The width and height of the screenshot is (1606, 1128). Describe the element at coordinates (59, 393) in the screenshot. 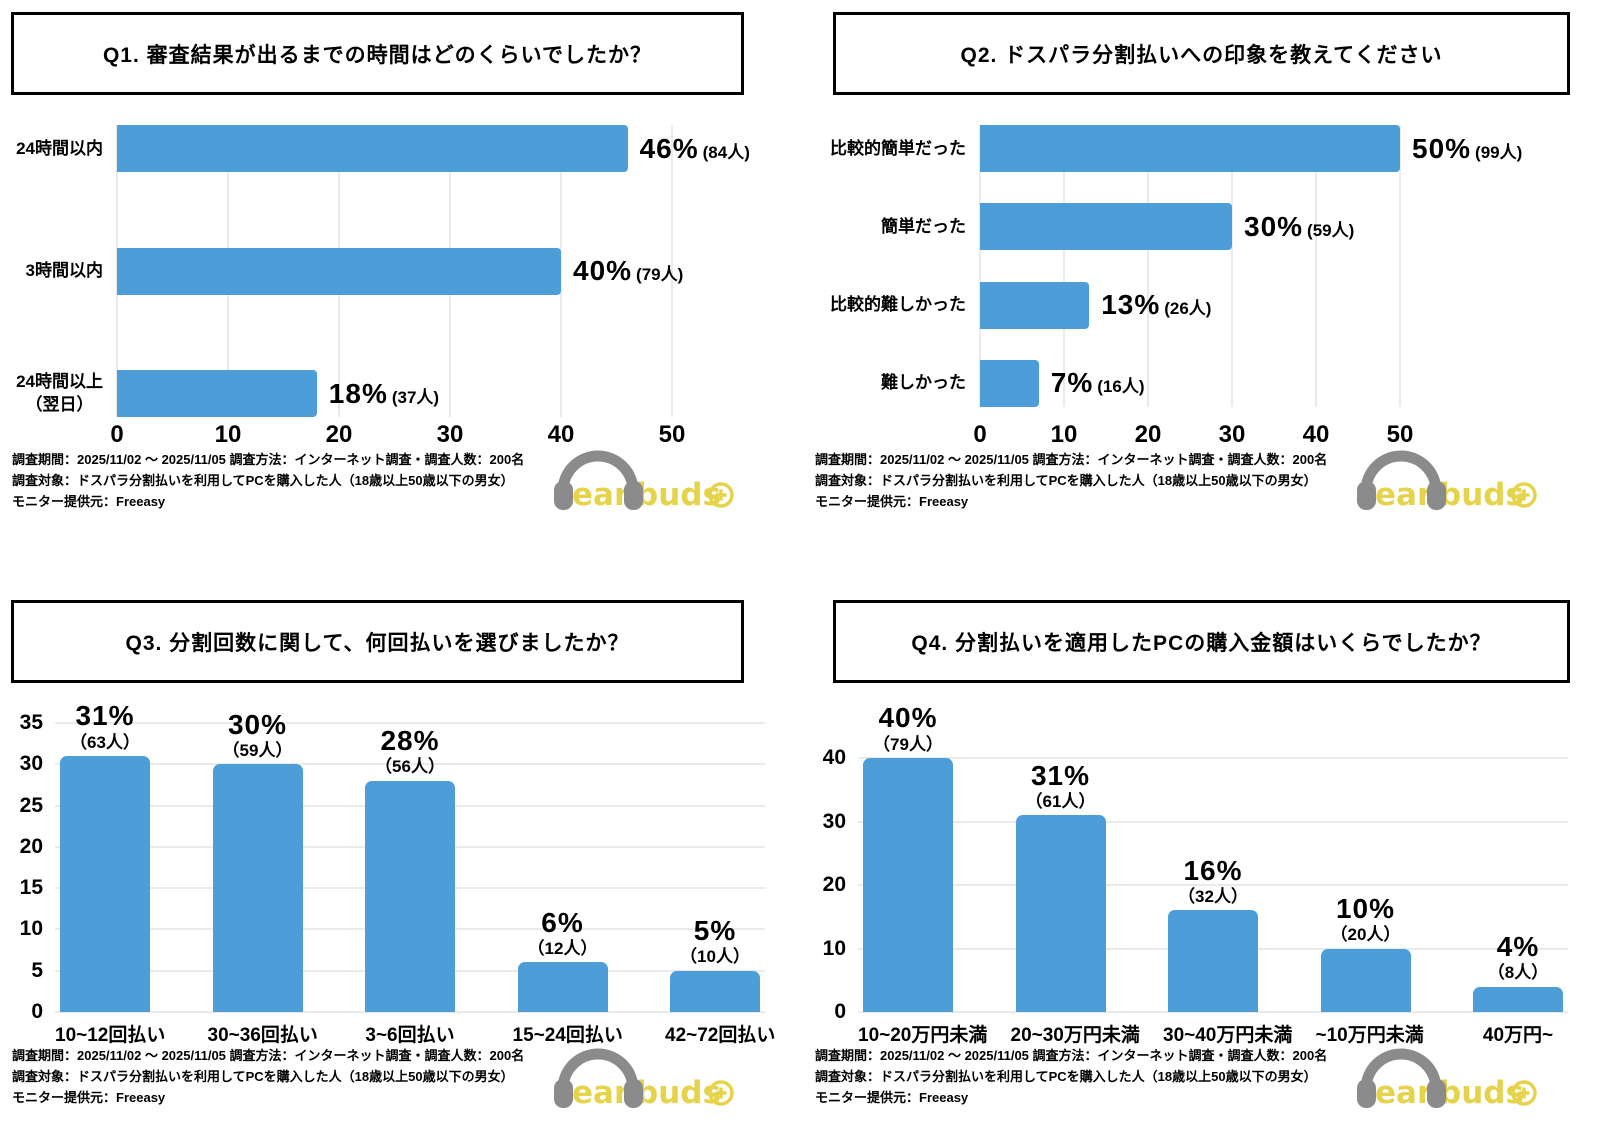

I see `category-label: 24時間以上 （翌日）` at that location.